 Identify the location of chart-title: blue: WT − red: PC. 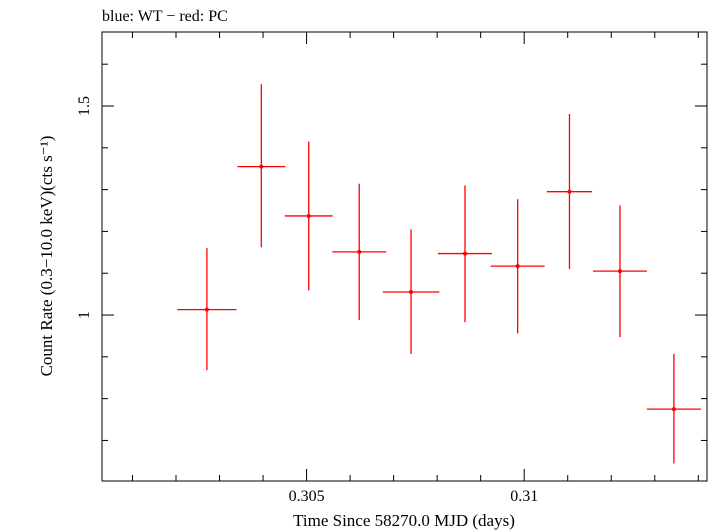
(165, 16).